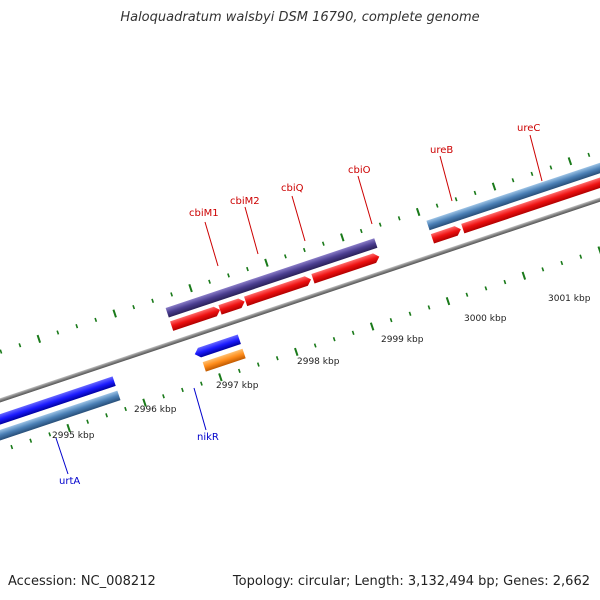  What do you see at coordinates (196, 318) in the screenshot?
I see `gene-cbiM1-arrow` at bounding box center [196, 318].